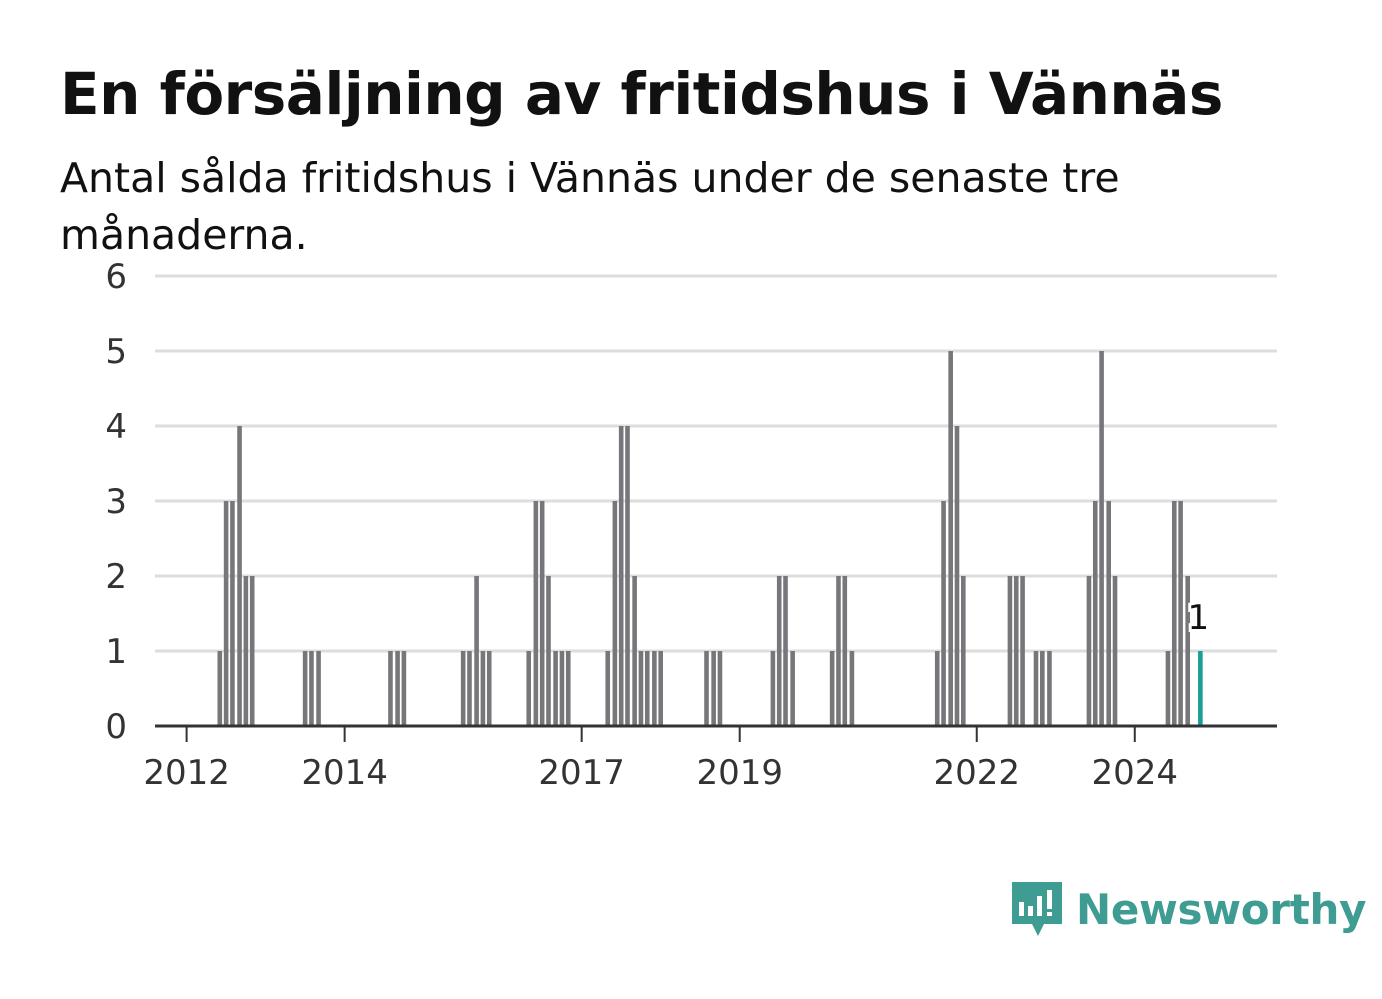 This screenshot has height=999, width=1382. Describe the element at coordinates (116, 352) in the screenshot. I see `y-tick-label: 5` at that location.